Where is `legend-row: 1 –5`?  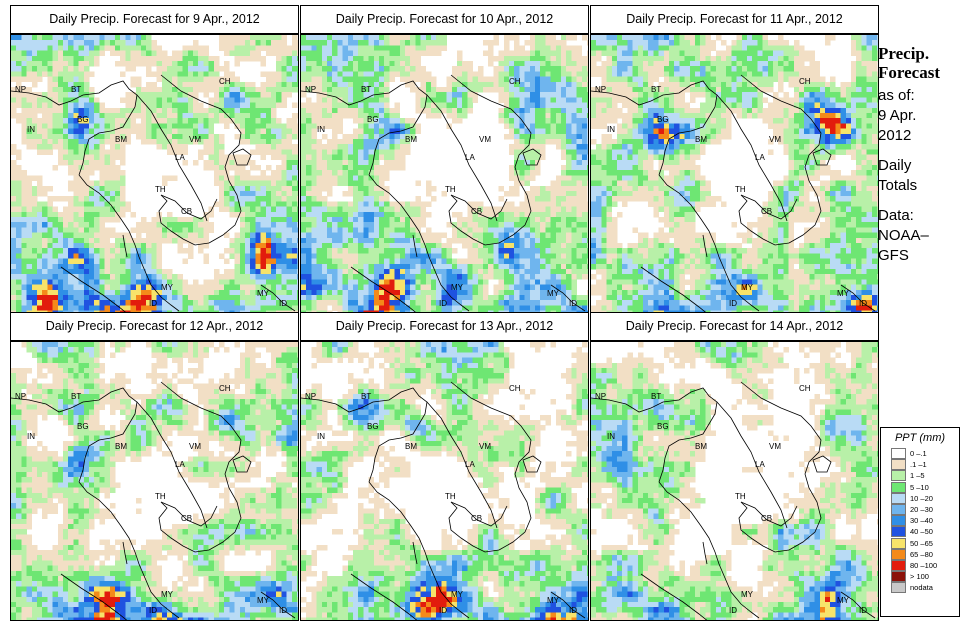 legend-row: 1 –5 is located at coordinates (925, 476).